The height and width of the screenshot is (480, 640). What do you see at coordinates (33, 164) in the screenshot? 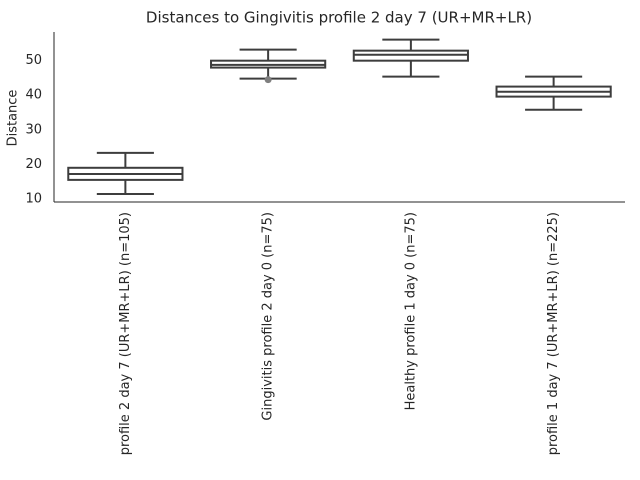
I see `y-tick-label: 20` at bounding box center [33, 164].